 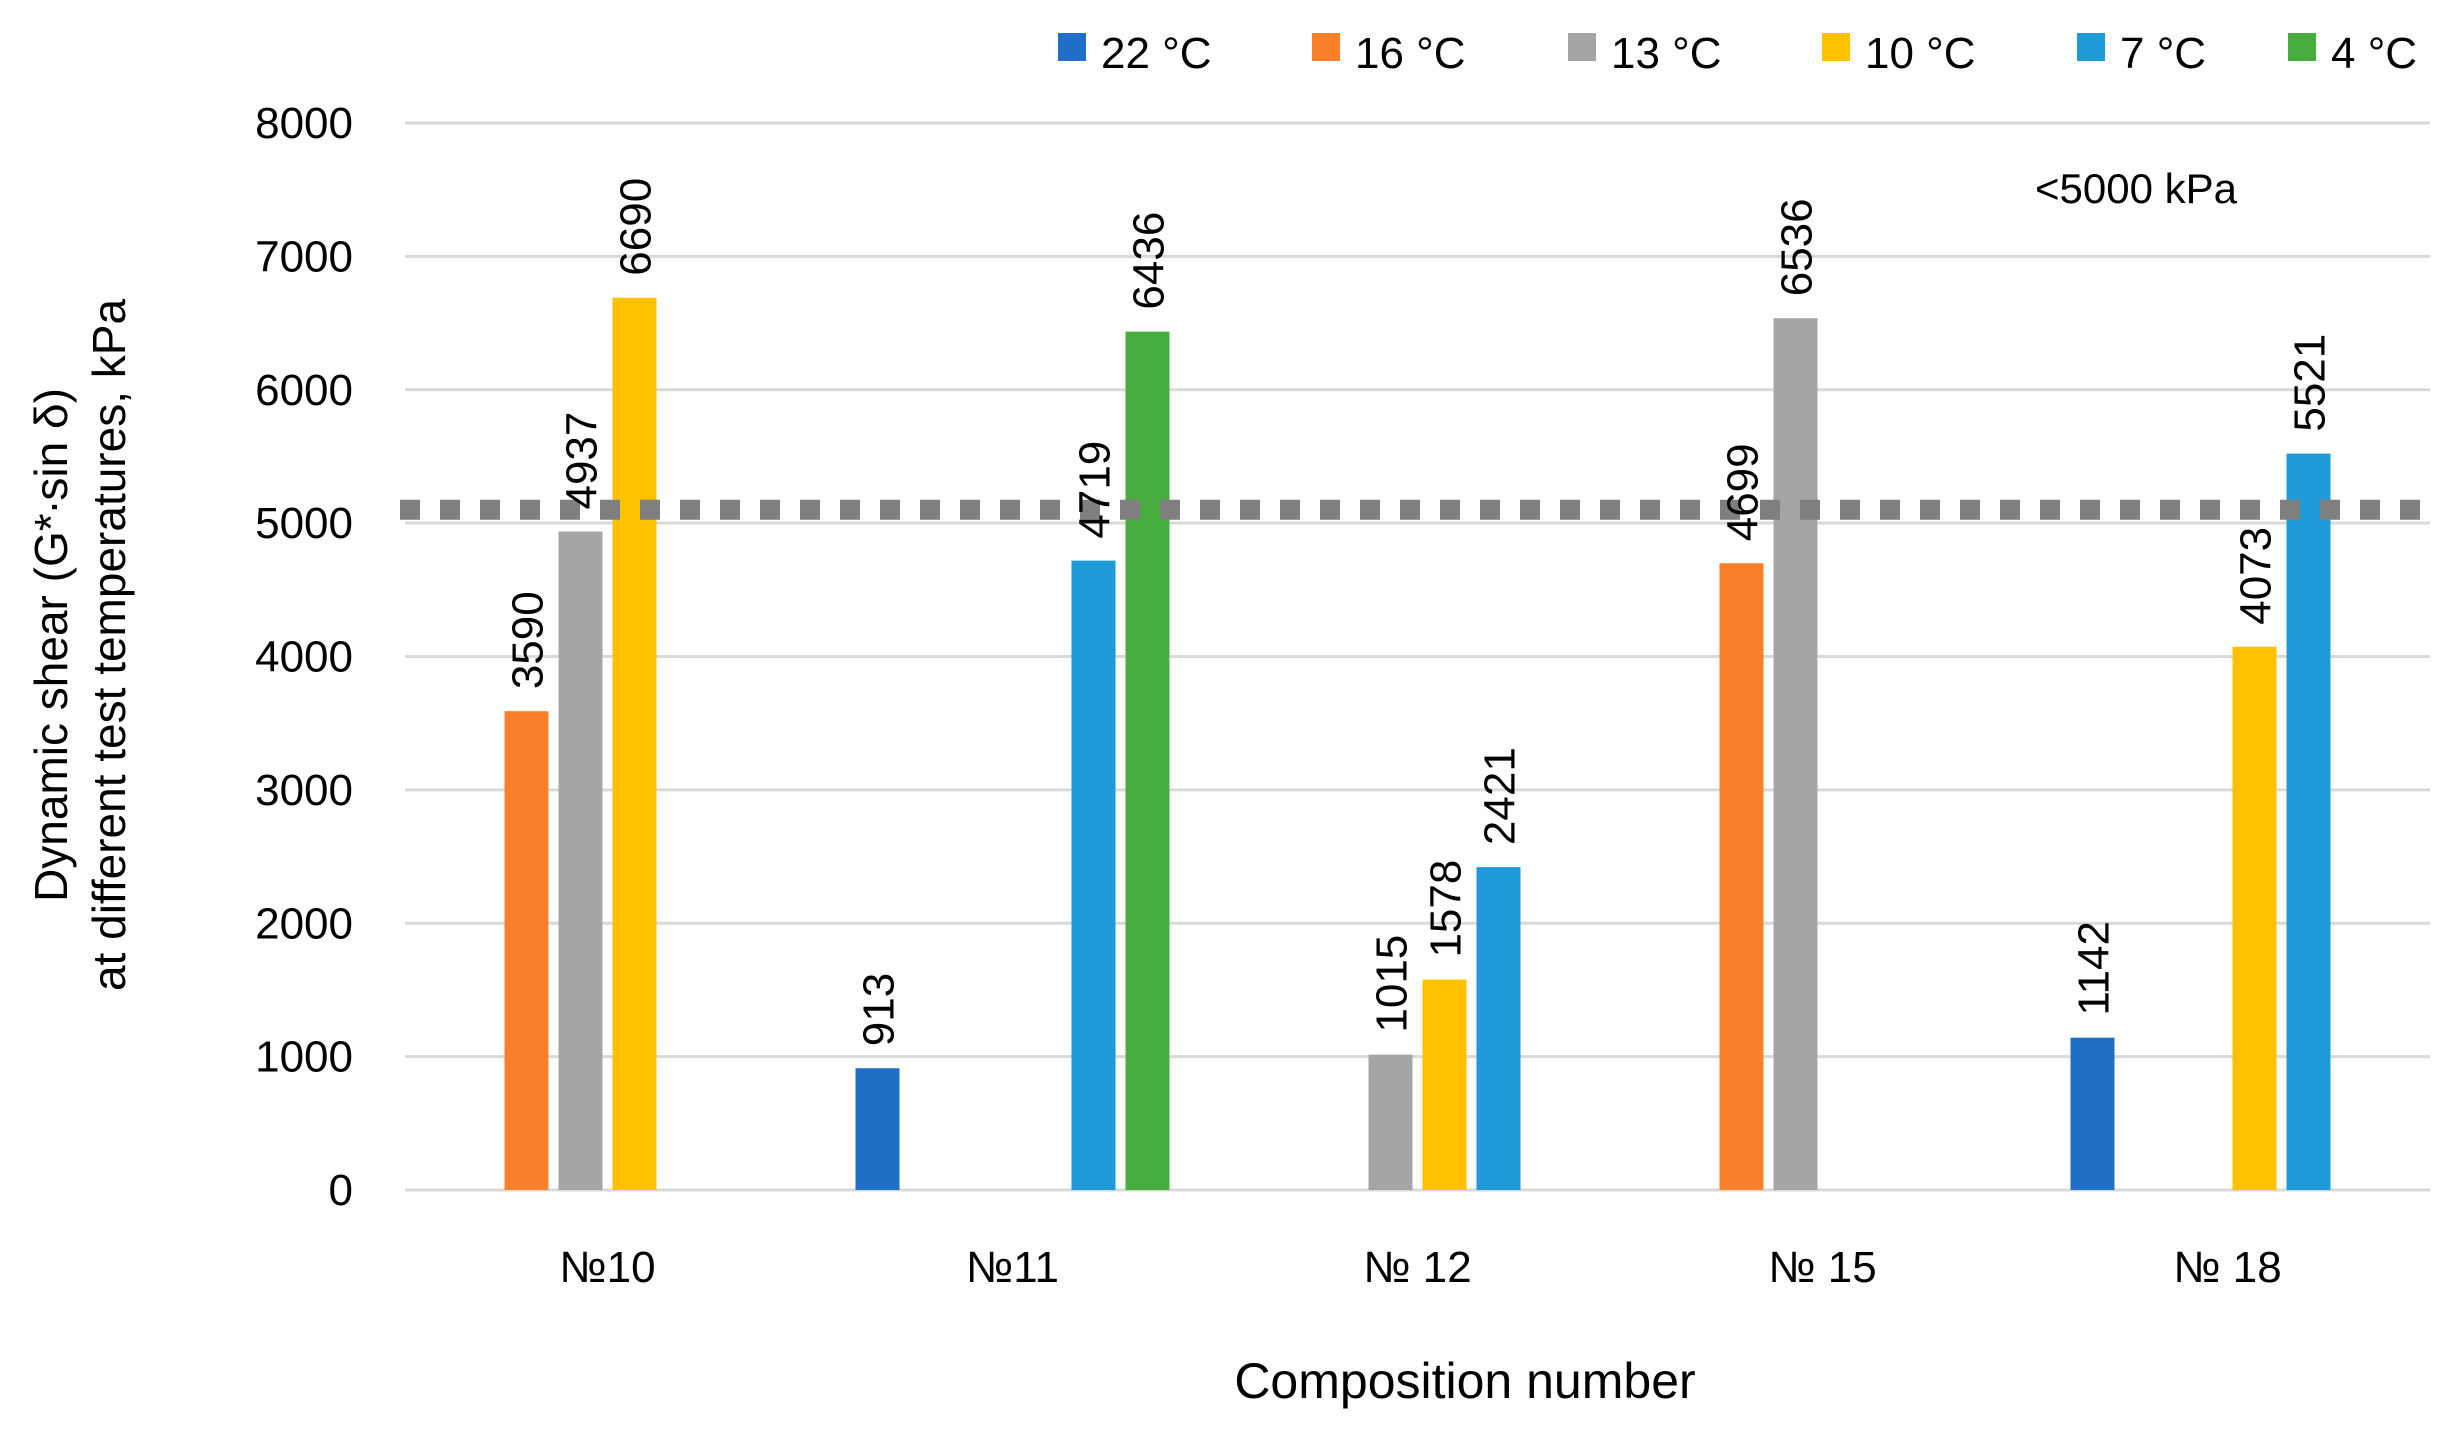 I want to click on y-tick-label: 3000, so click(x=304, y=790).